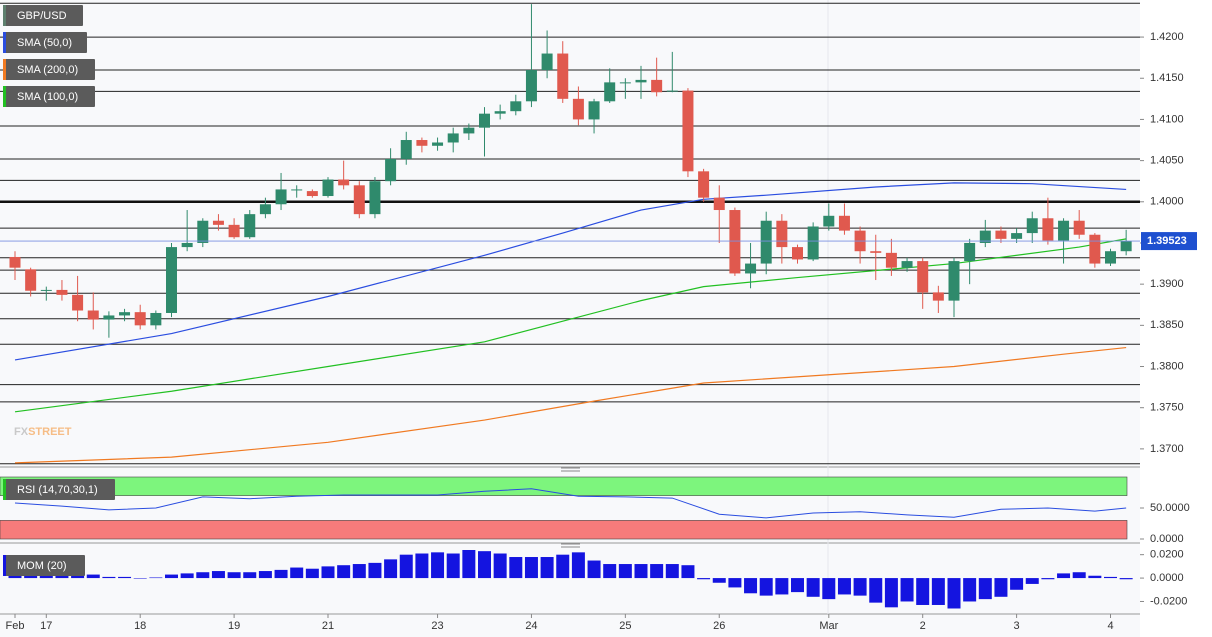 This screenshot has height=637, width=1212. What do you see at coordinates (46, 626) in the screenshot?
I see `x-tick-label: 17` at bounding box center [46, 626].